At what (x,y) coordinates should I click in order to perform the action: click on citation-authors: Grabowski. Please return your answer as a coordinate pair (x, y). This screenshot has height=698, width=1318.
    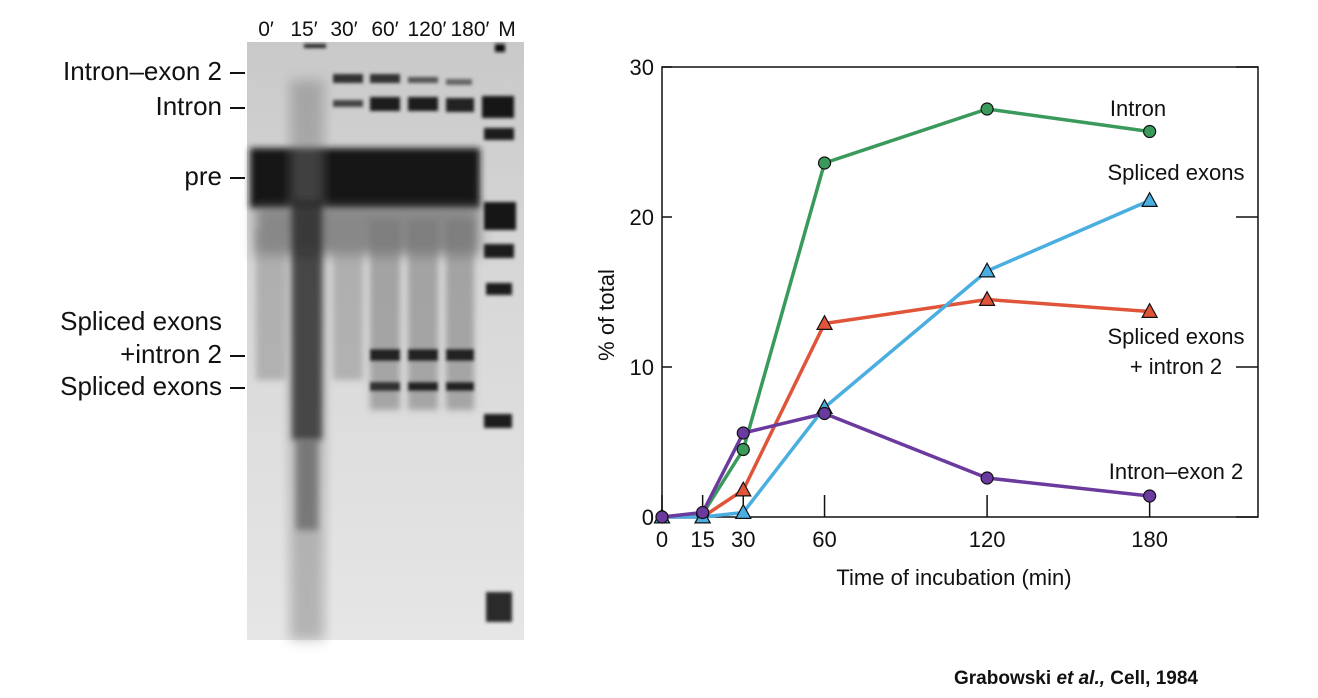
    Looking at the image, I should click on (1003, 678).